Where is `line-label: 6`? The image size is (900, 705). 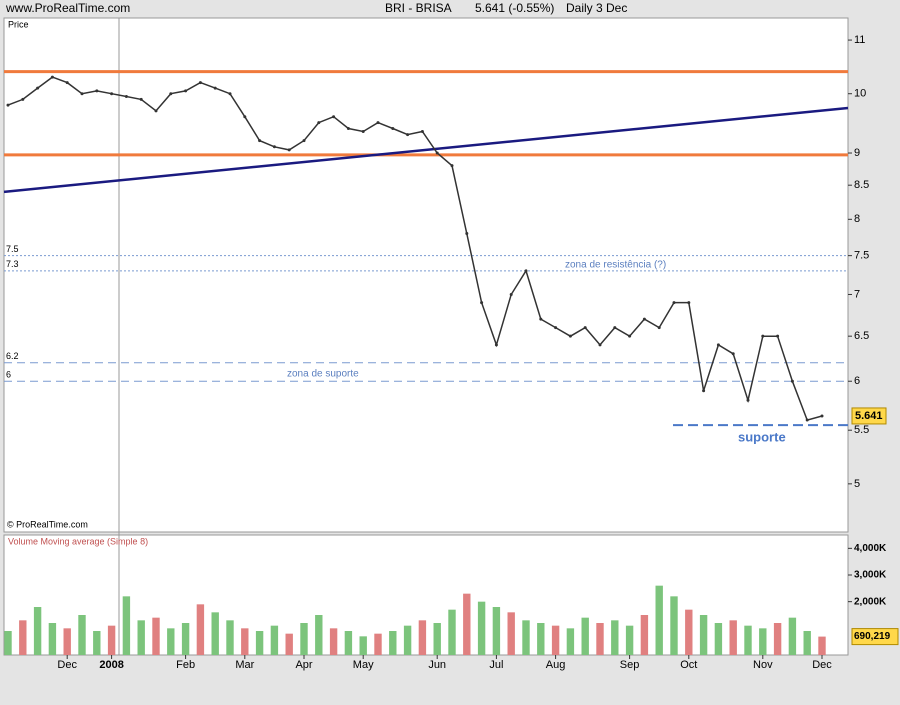 line-label: 6 is located at coordinates (8, 375).